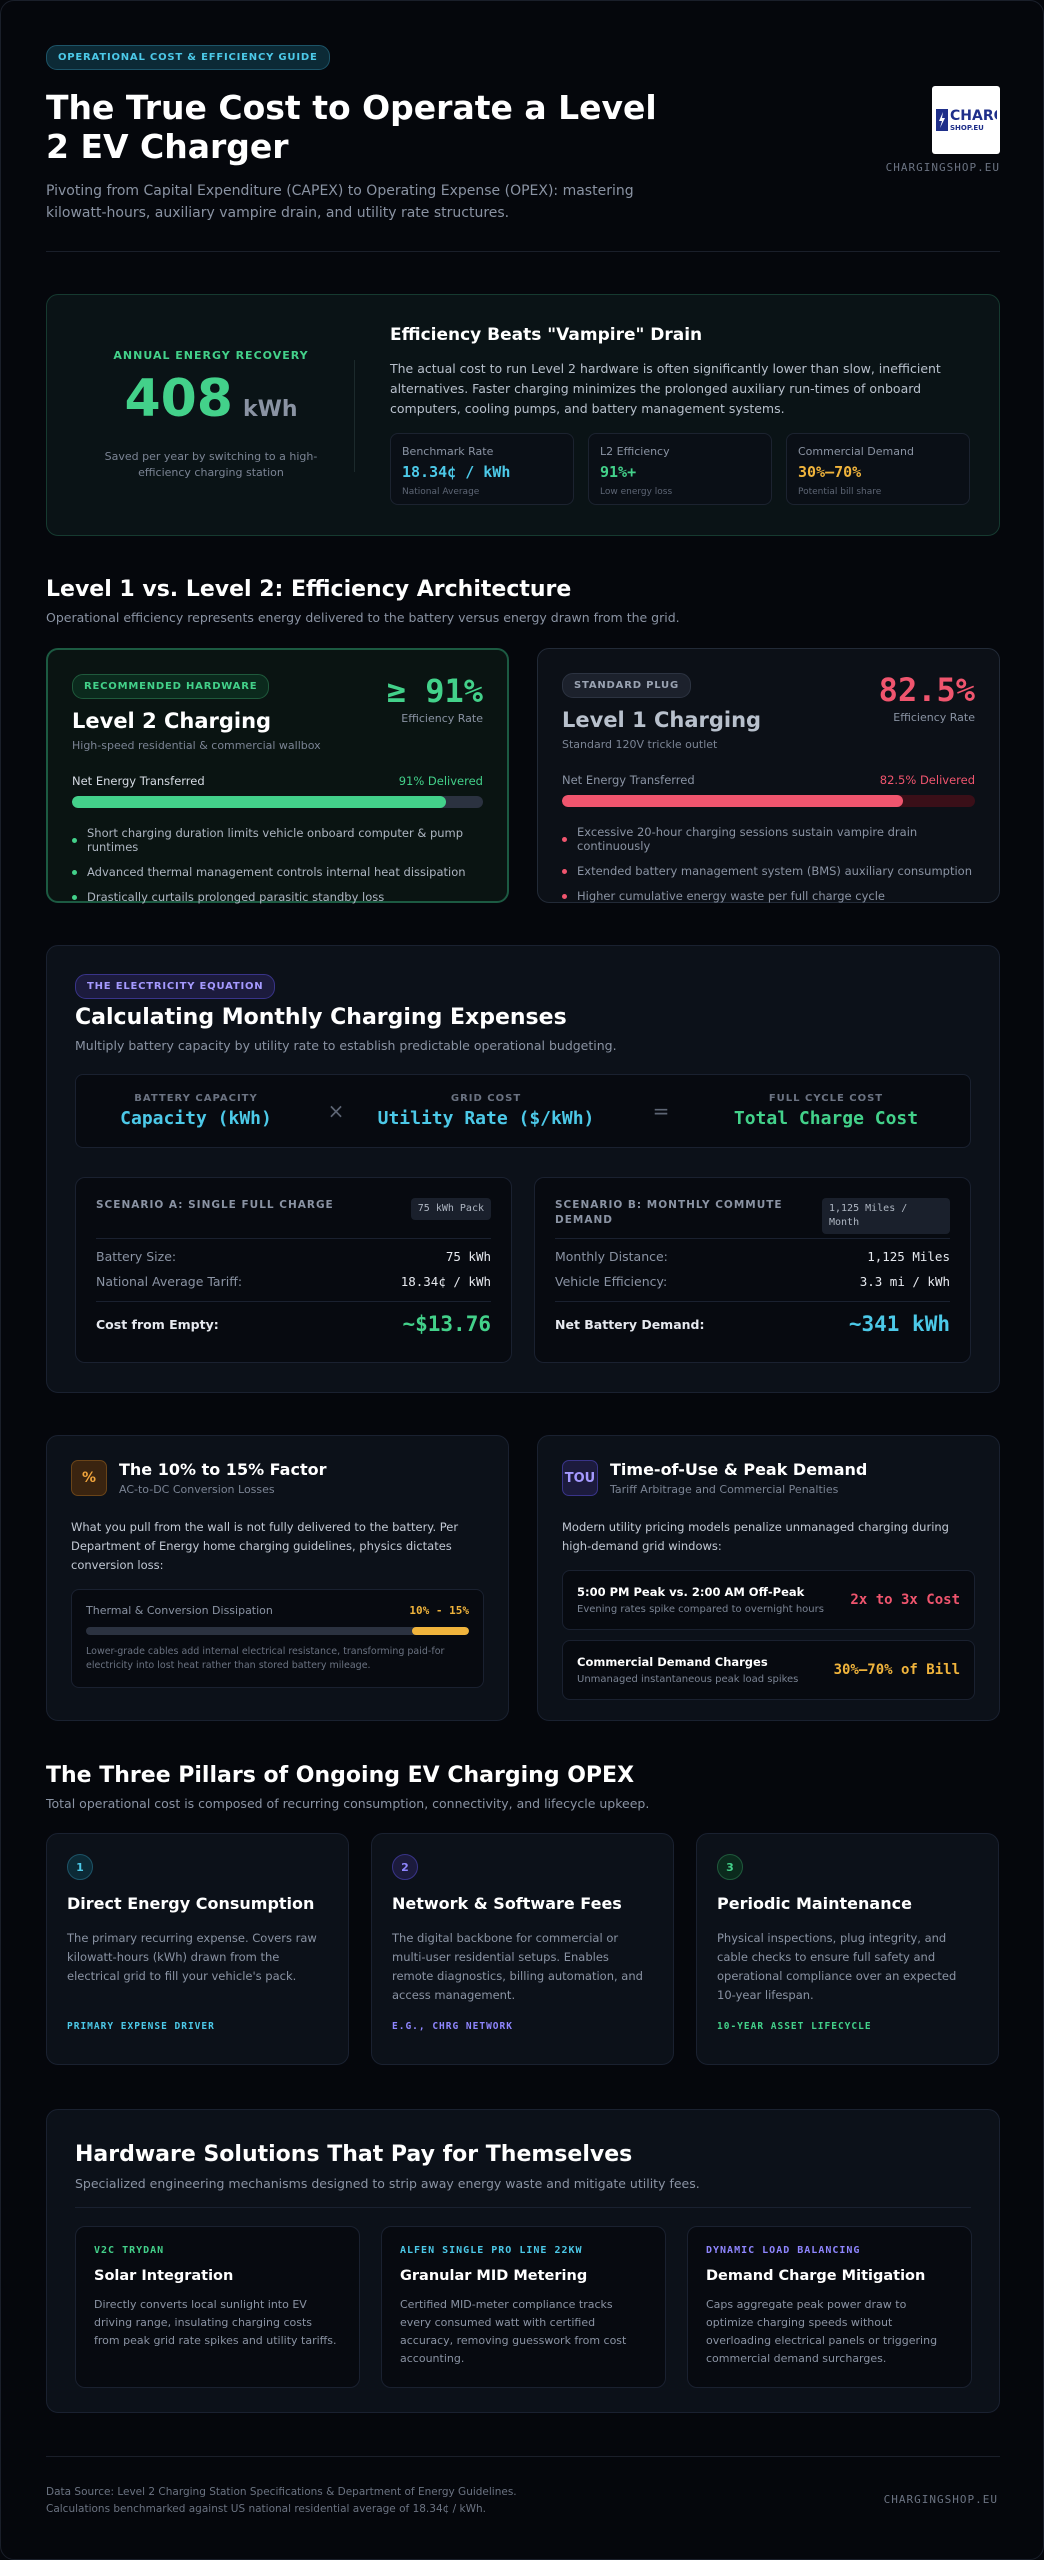 This screenshot has width=1044, height=2560. Describe the element at coordinates (450, 1209) in the screenshot. I see `scenario-tag: 75 kWh Pack` at that location.